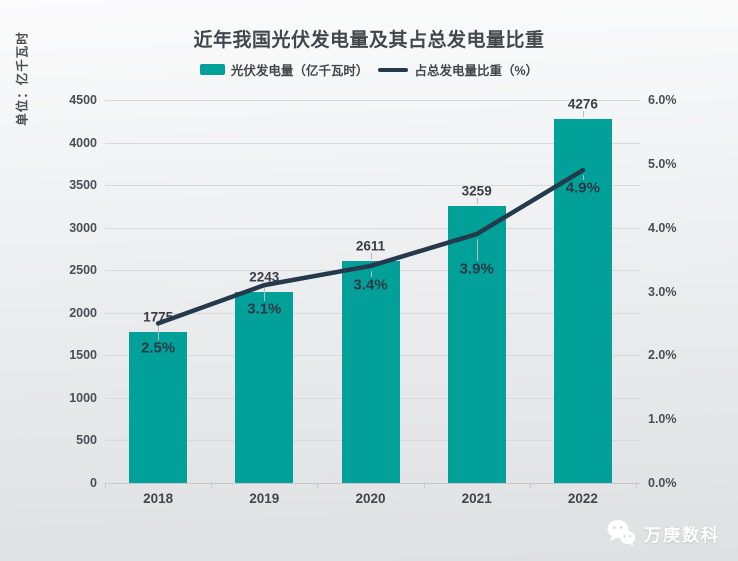 The image size is (738, 561). What do you see at coordinates (83, 100) in the screenshot?
I see `left-axis-tick-label: 4500` at bounding box center [83, 100].